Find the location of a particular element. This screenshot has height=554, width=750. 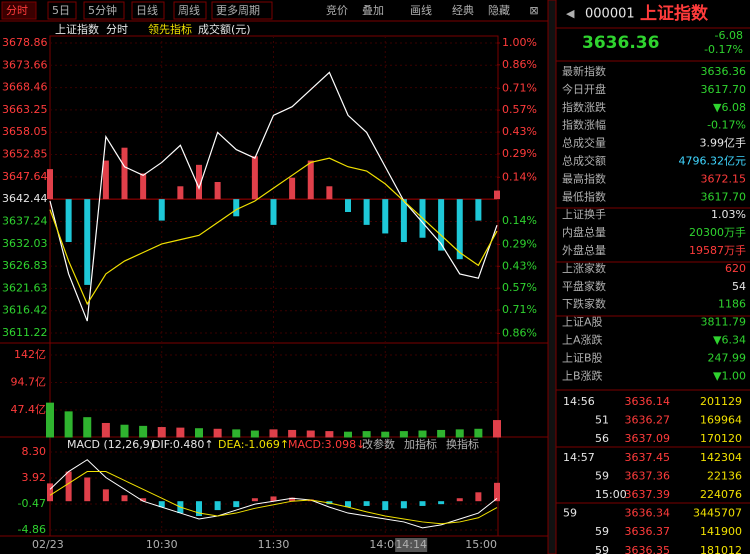

tick-price: 3637.36 is located at coordinates (648, 475).